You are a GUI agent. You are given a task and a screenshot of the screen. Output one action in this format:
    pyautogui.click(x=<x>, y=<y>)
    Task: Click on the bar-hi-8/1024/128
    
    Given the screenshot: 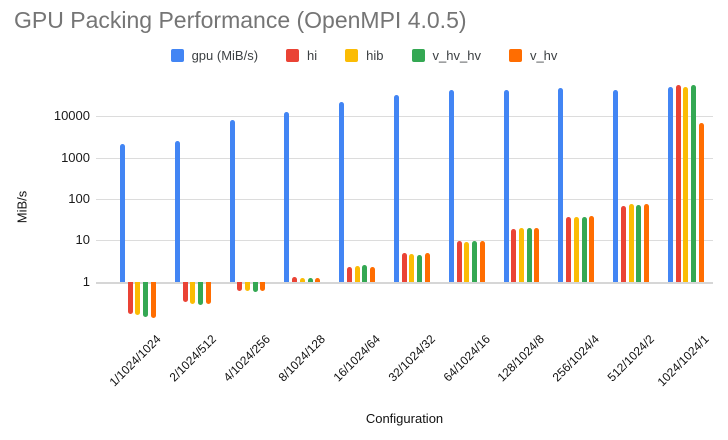 What is the action you would take?
    pyautogui.click(x=295, y=279)
    